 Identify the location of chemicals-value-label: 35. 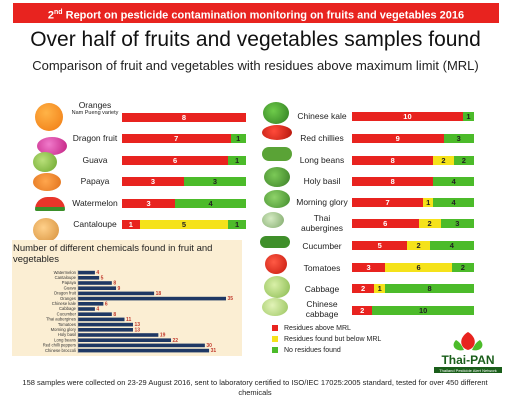
(231, 299).